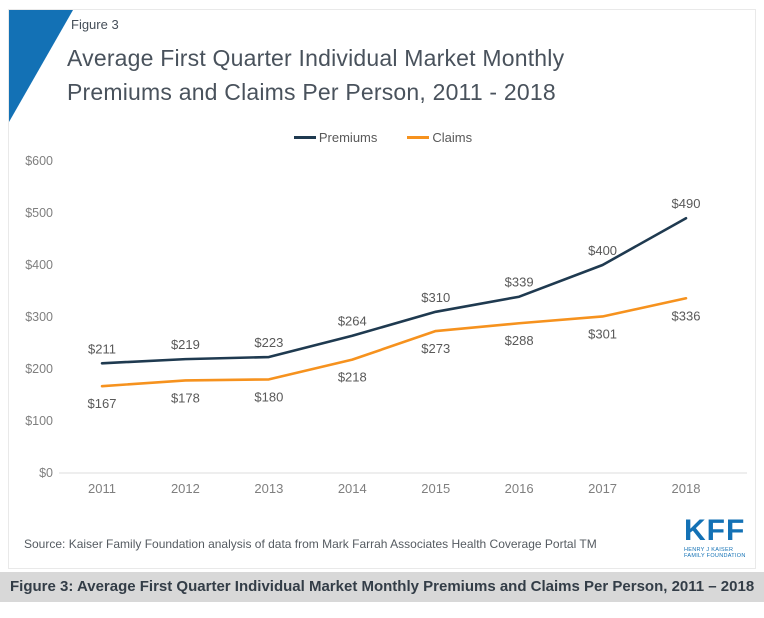 The width and height of the screenshot is (764, 618). I want to click on legend-swatch-premiums, so click(304, 137).